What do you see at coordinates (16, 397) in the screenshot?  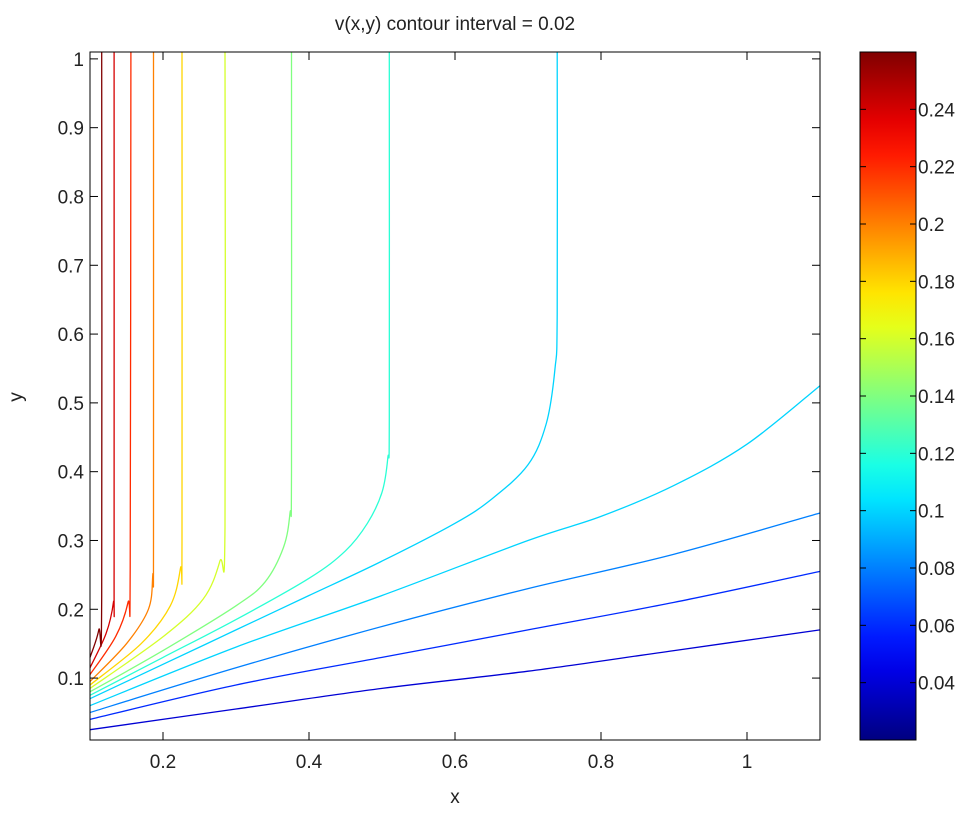 I see `y-axis-label: y` at bounding box center [16, 397].